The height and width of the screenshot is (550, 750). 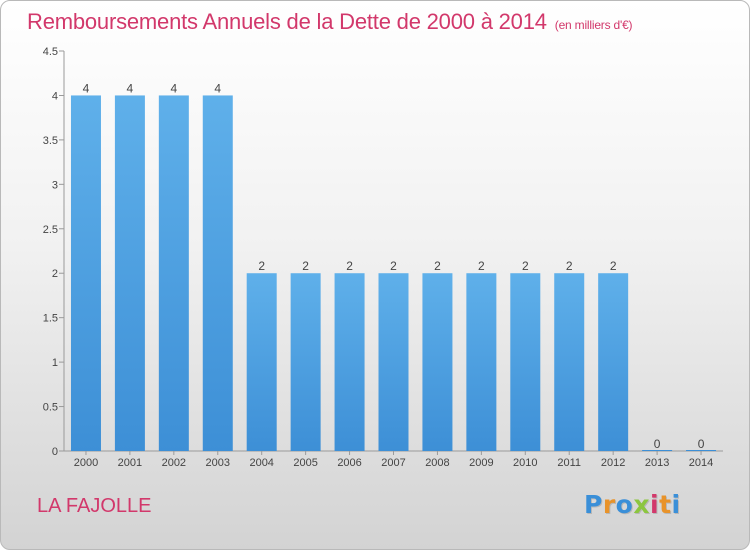 What do you see at coordinates (55, 452) in the screenshot?
I see `y-tick-label: 0` at bounding box center [55, 452].